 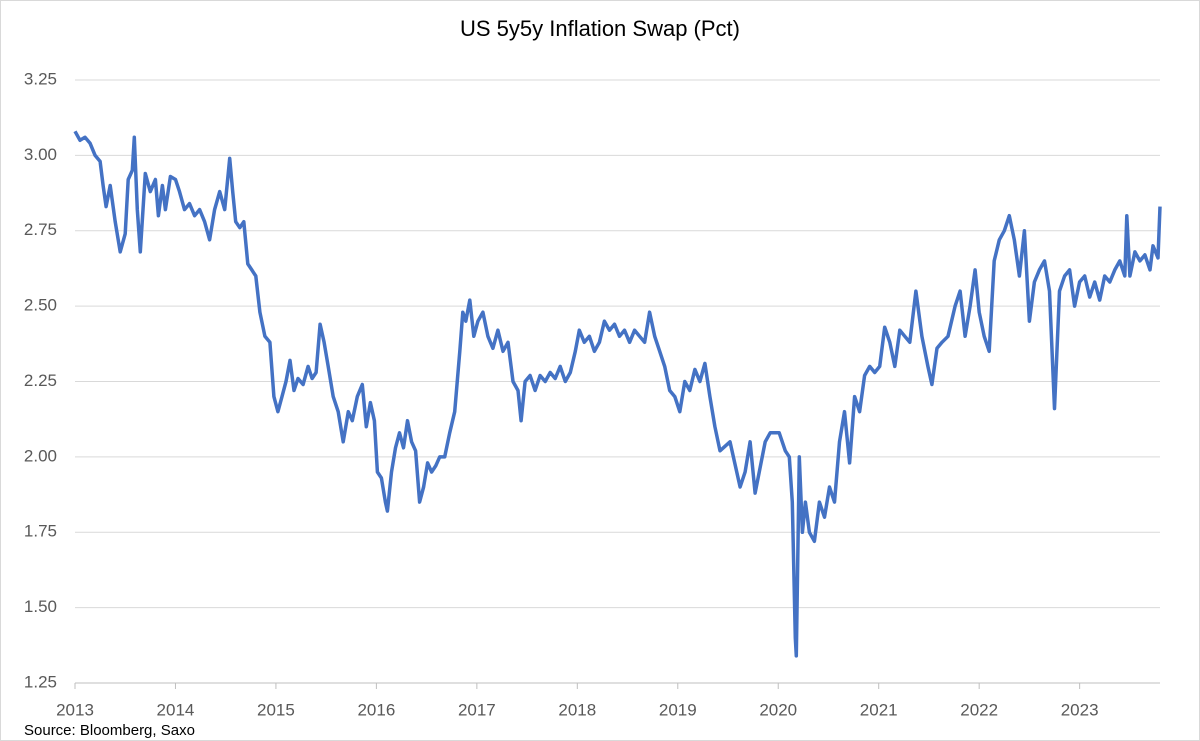 I want to click on y-tick-label: 3.25, so click(x=40, y=78).